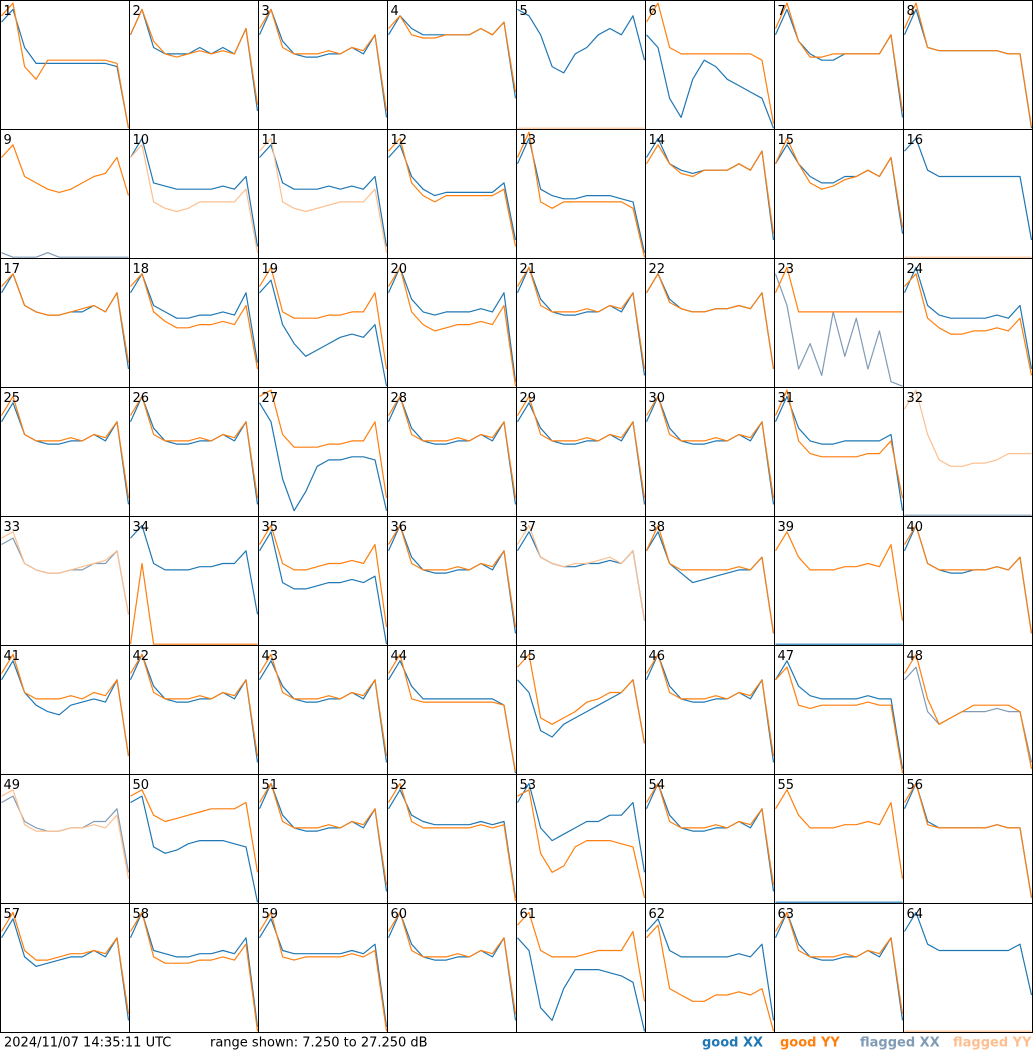 Image resolution: width=1033 pixels, height=1053 pixels. Describe the element at coordinates (915, 398) in the screenshot. I see `panel-number: 32` at that location.